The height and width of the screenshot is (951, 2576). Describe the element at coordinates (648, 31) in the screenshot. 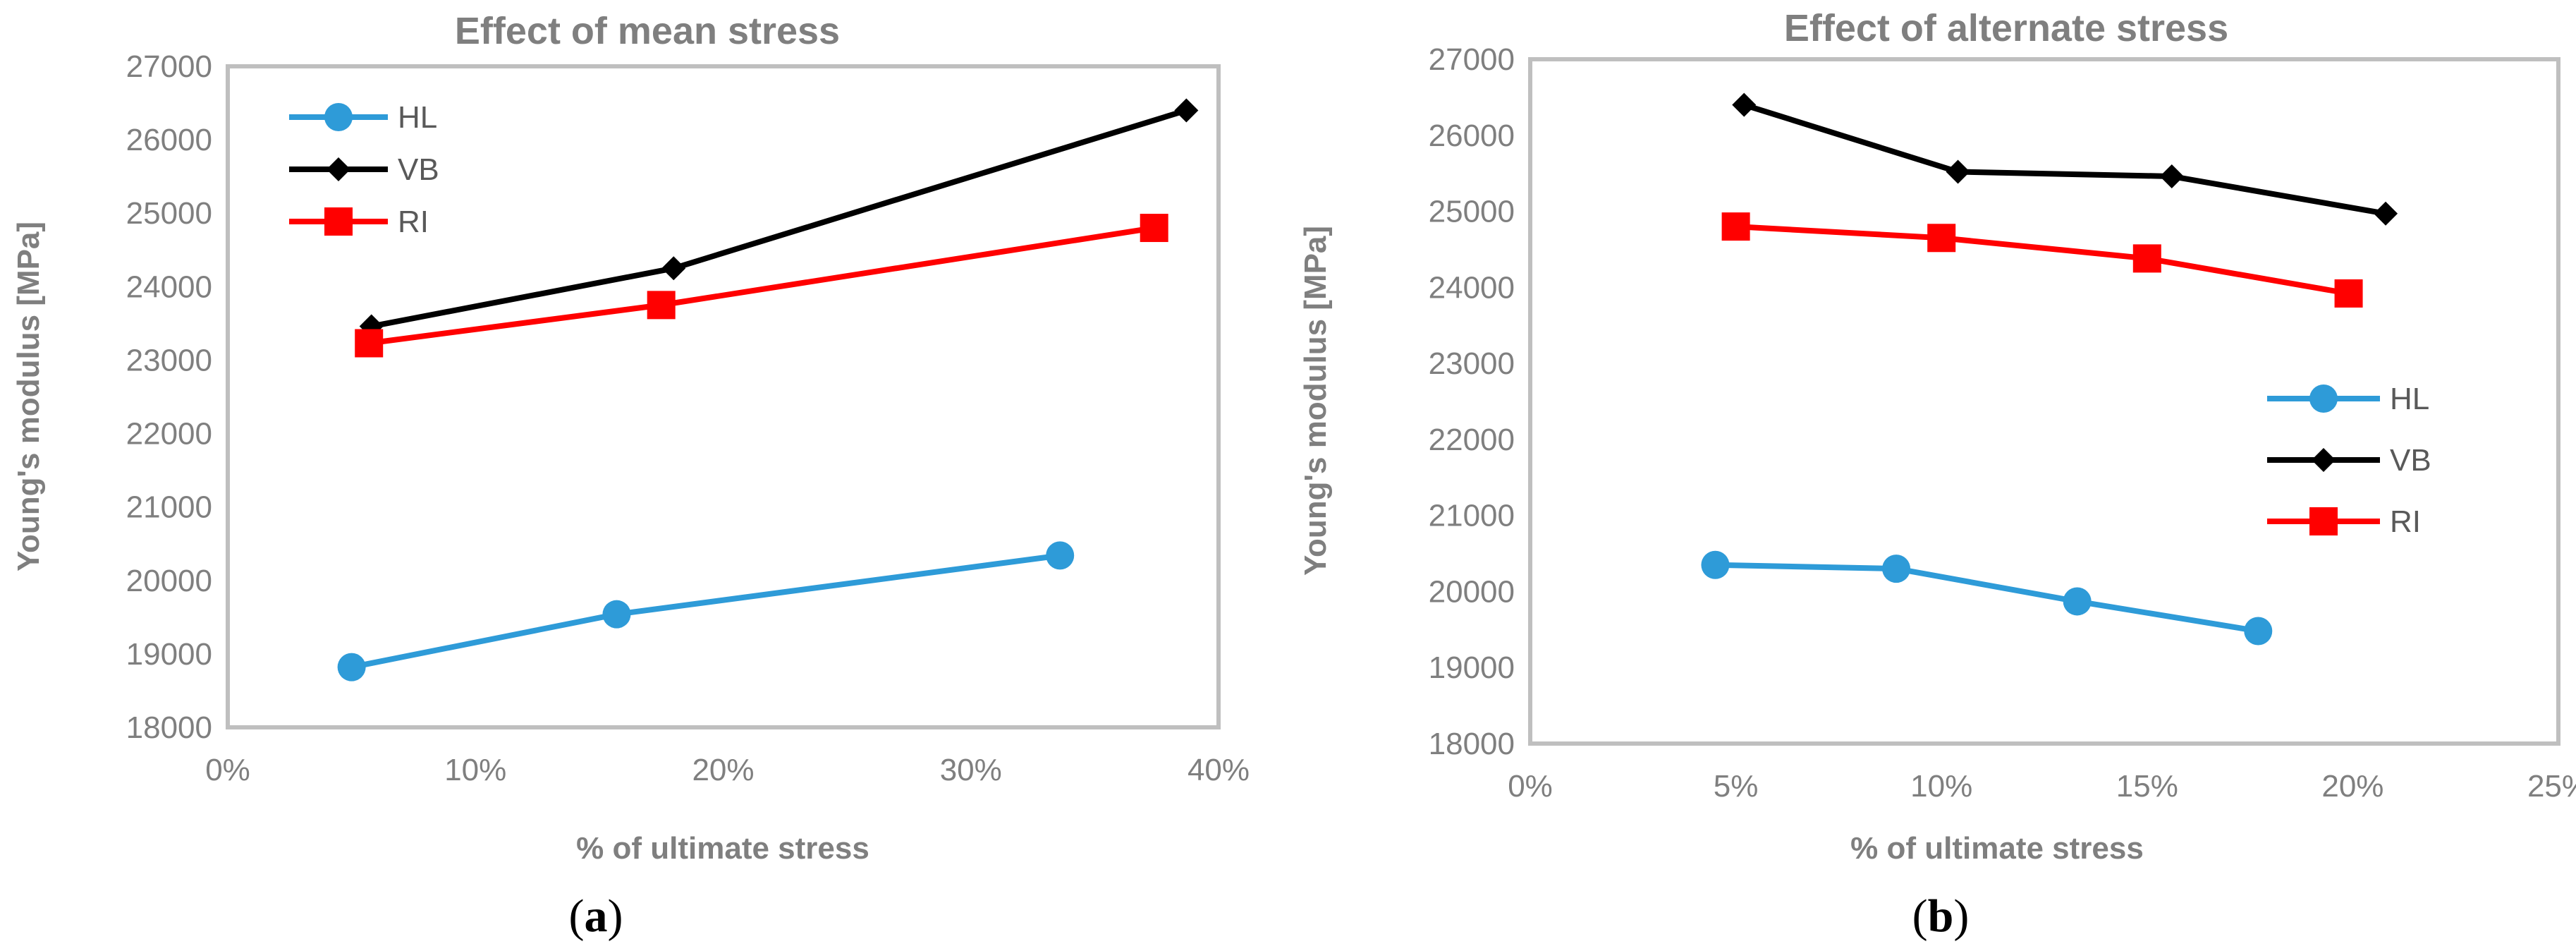

I see `chart-title: Effect of mean stress` at that location.